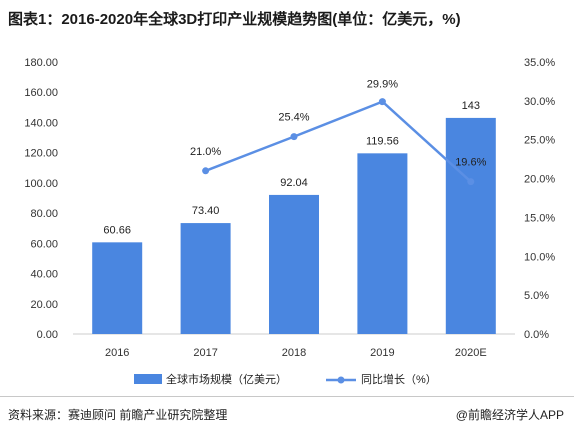 Image resolution: width=574 pixels, height=436 pixels. I want to click on y-left-tick-label: 0.00, so click(47, 335).